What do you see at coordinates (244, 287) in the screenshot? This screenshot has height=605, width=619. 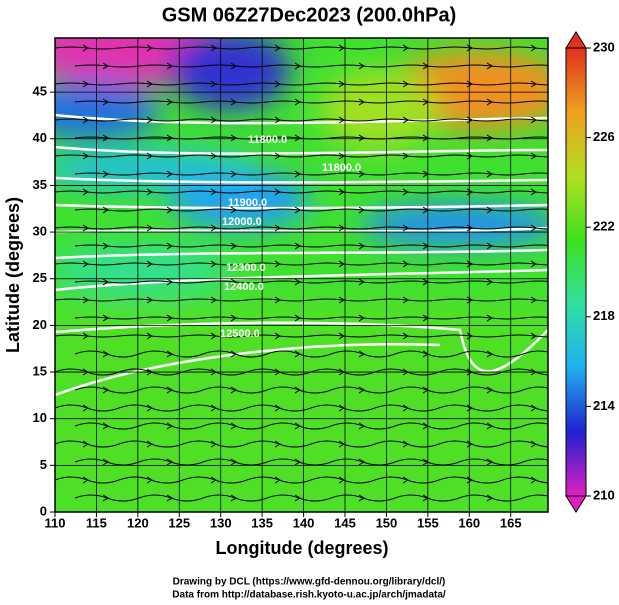 I see `contour-label: 12400.0` at bounding box center [244, 287].